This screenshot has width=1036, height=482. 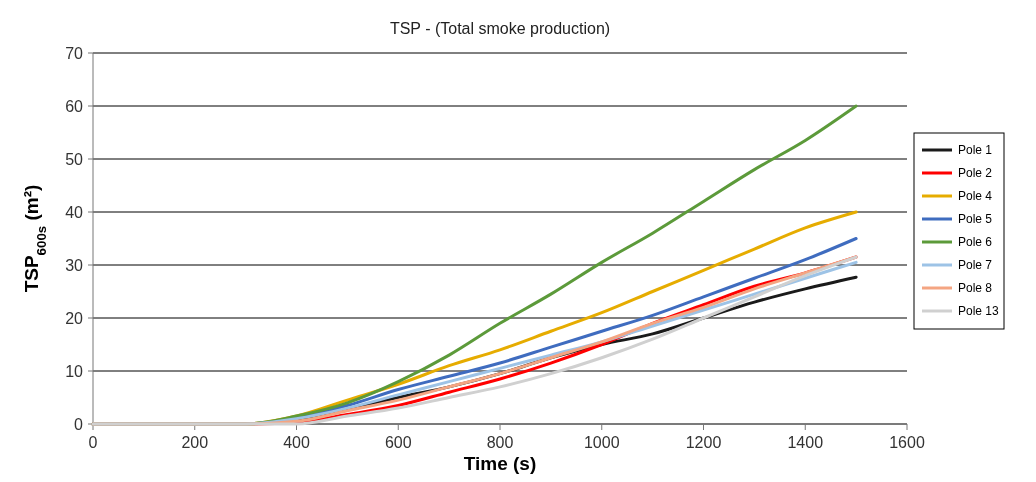 What do you see at coordinates (79, 424) in the screenshot?
I see `y-tick-label: 0` at bounding box center [79, 424].